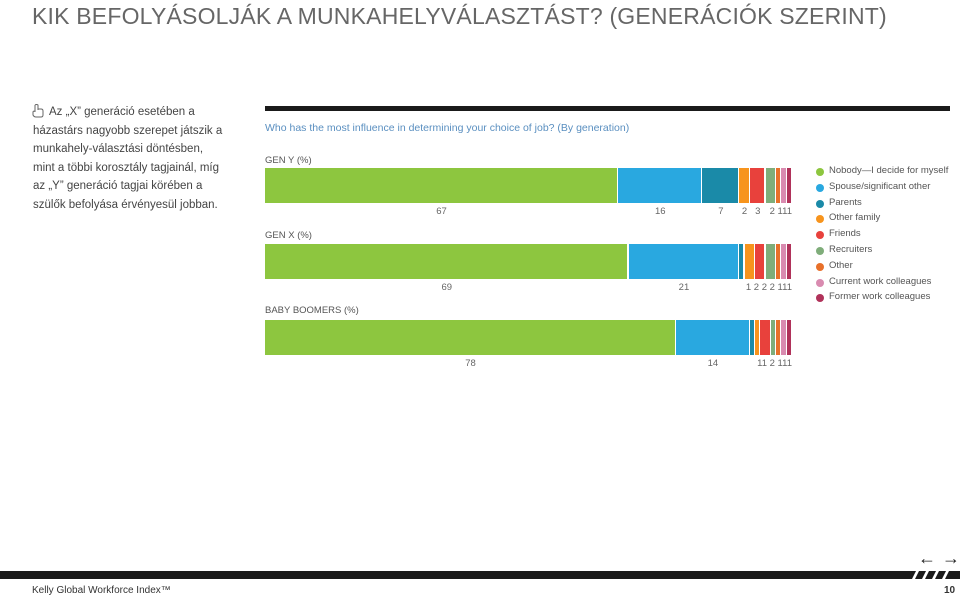 This screenshot has width=960, height=599. Describe the element at coordinates (845, 234) in the screenshot. I see `legend-label: Friends` at that location.